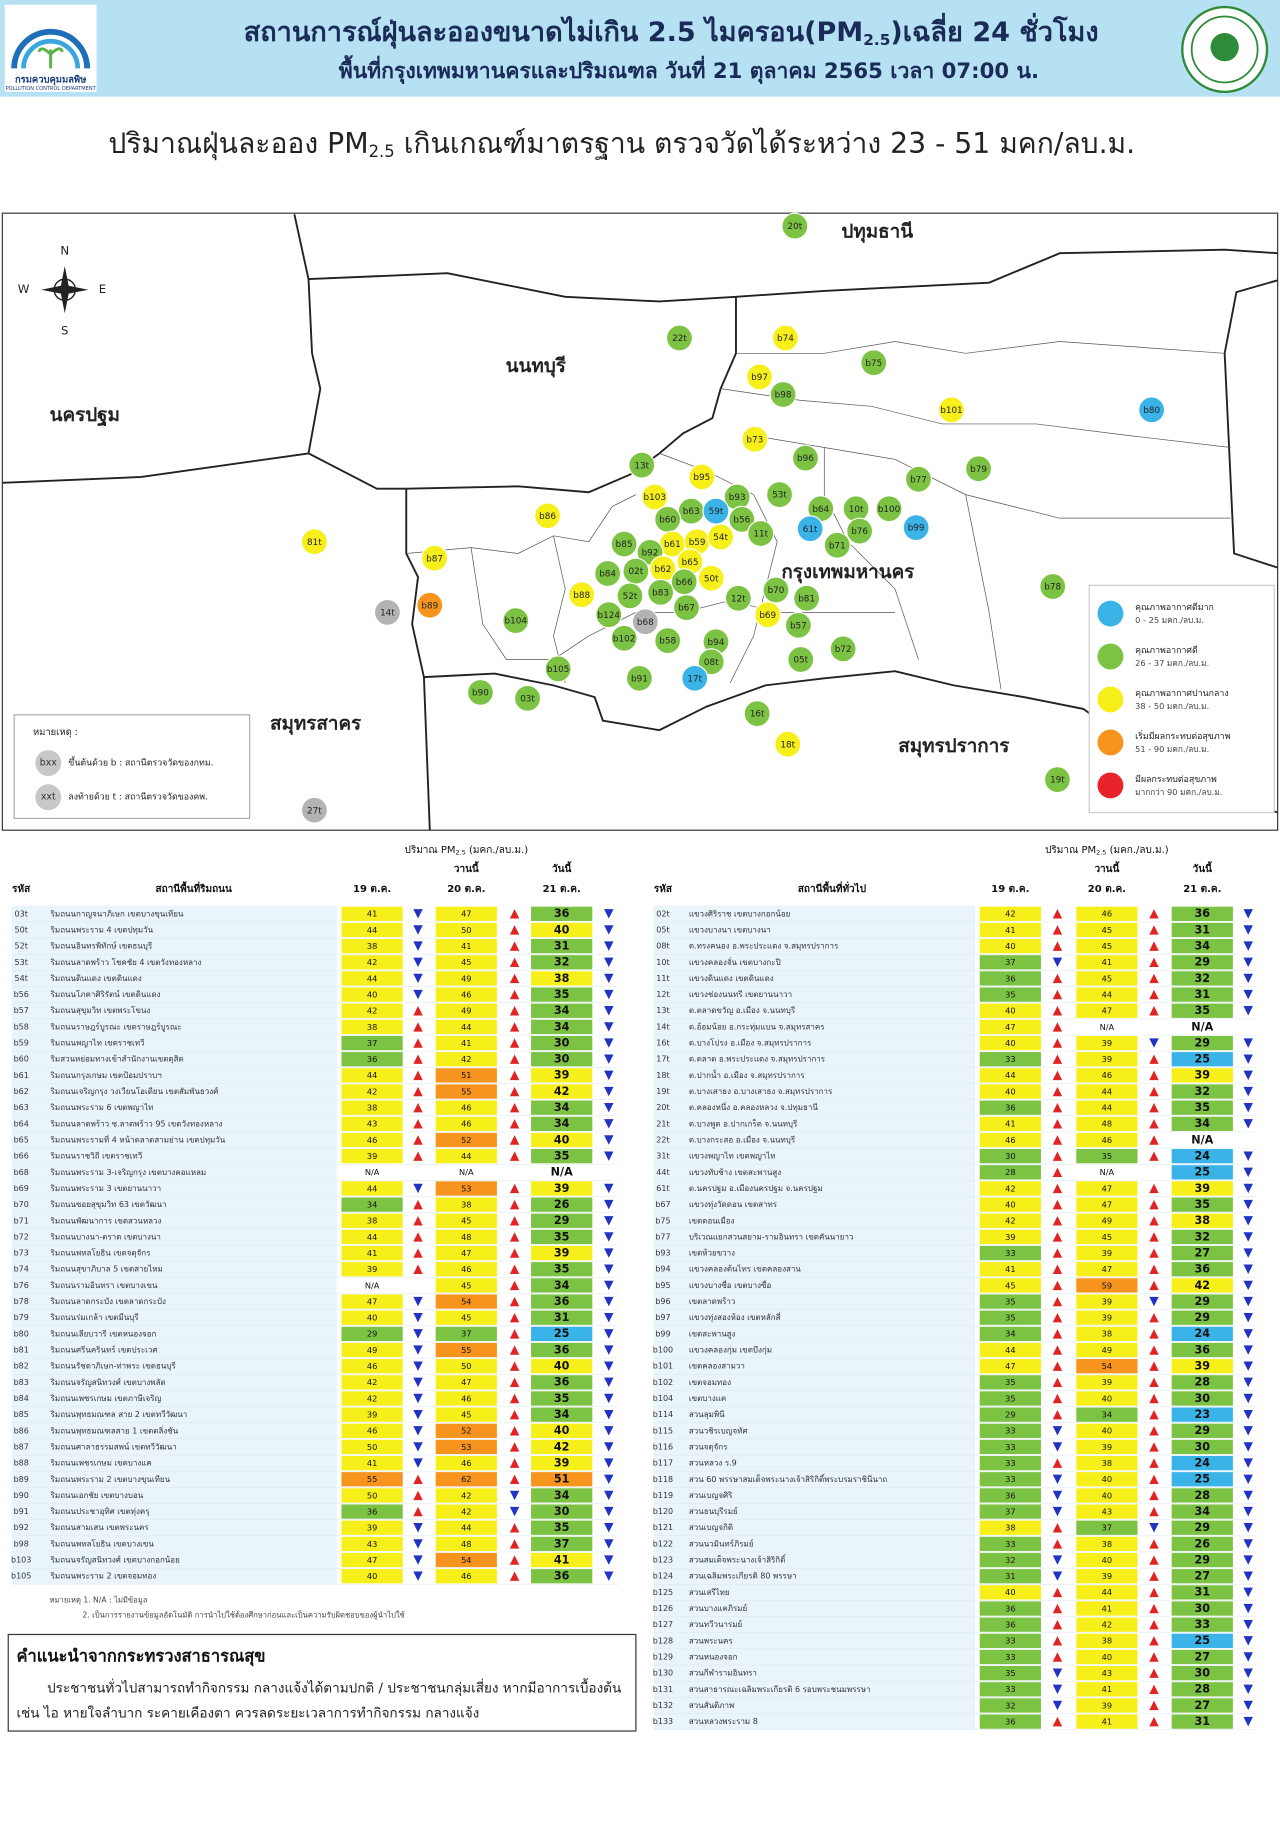 The width and height of the screenshot is (1280, 1846). Describe the element at coordinates (663, 1640) in the screenshot. I see `station-code: b128` at that location.